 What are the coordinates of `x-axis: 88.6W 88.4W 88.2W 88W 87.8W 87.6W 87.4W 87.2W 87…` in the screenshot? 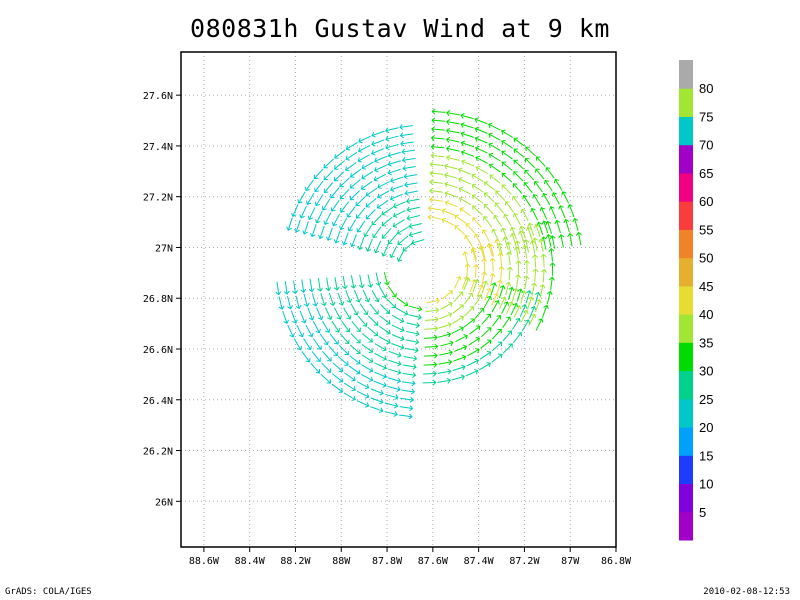 It's located at (410, 557).